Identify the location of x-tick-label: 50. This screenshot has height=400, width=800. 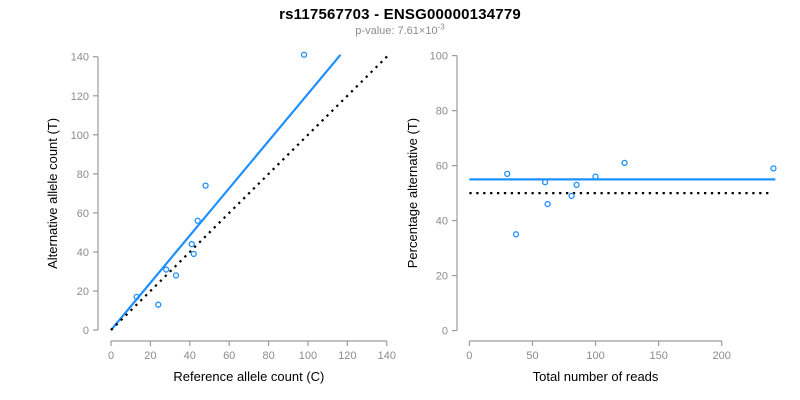
(532, 356).